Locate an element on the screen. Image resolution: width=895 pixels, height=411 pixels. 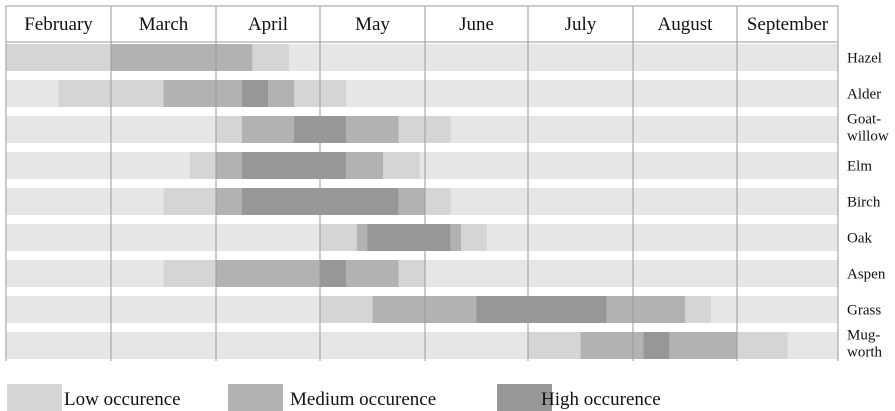
row-label: Hazel is located at coordinates (864, 59).